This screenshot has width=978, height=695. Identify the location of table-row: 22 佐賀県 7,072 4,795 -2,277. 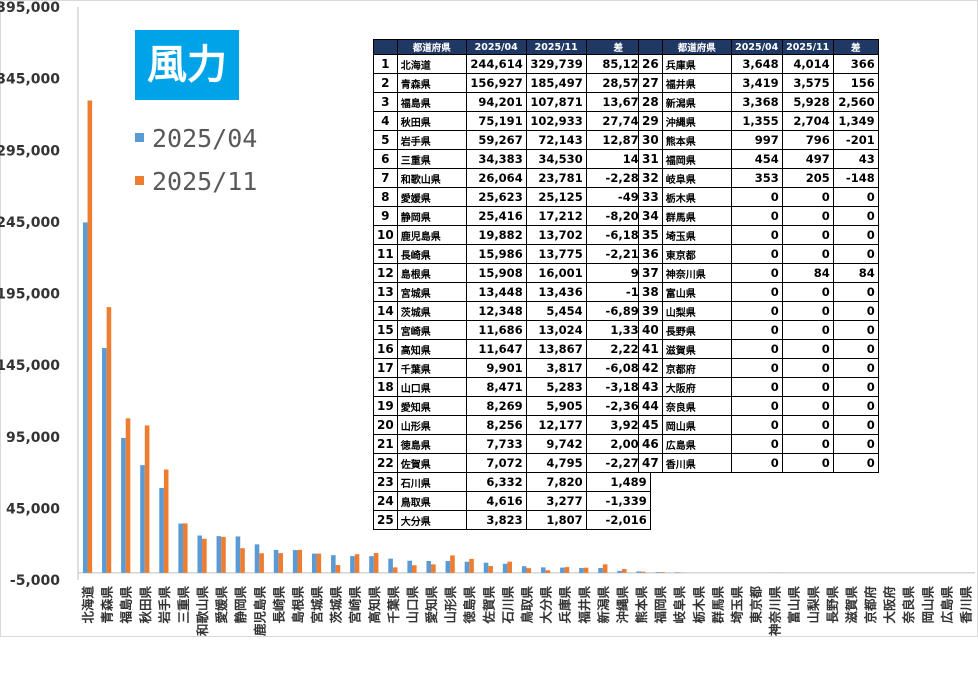
(512, 463).